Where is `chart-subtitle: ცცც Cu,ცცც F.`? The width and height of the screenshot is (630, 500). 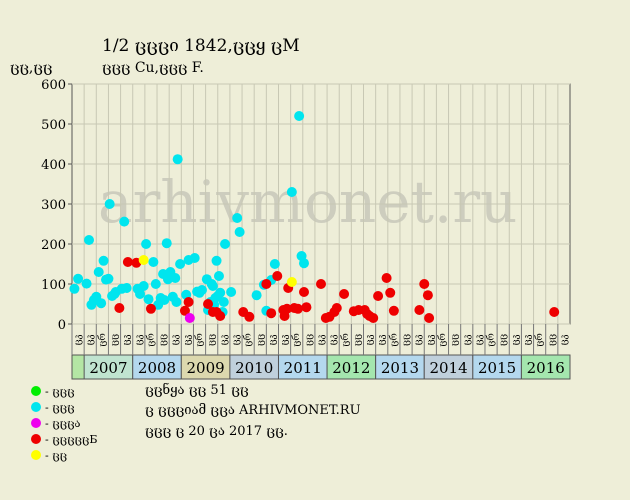 chart-subtitle: ცცც Cu,ცცც F. is located at coordinates (153, 68).